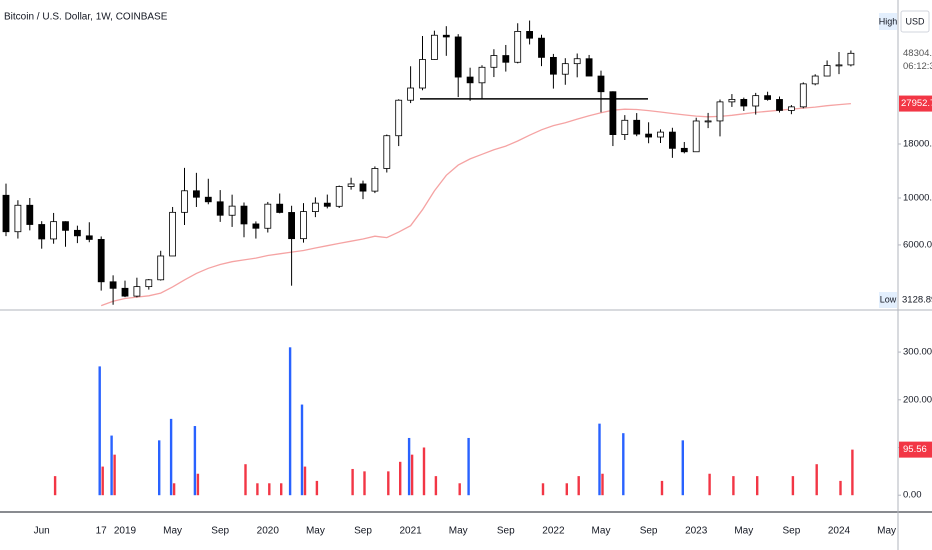  Describe the element at coordinates (917, 399) in the screenshot. I see `y-tick-label: 200.00` at that location.